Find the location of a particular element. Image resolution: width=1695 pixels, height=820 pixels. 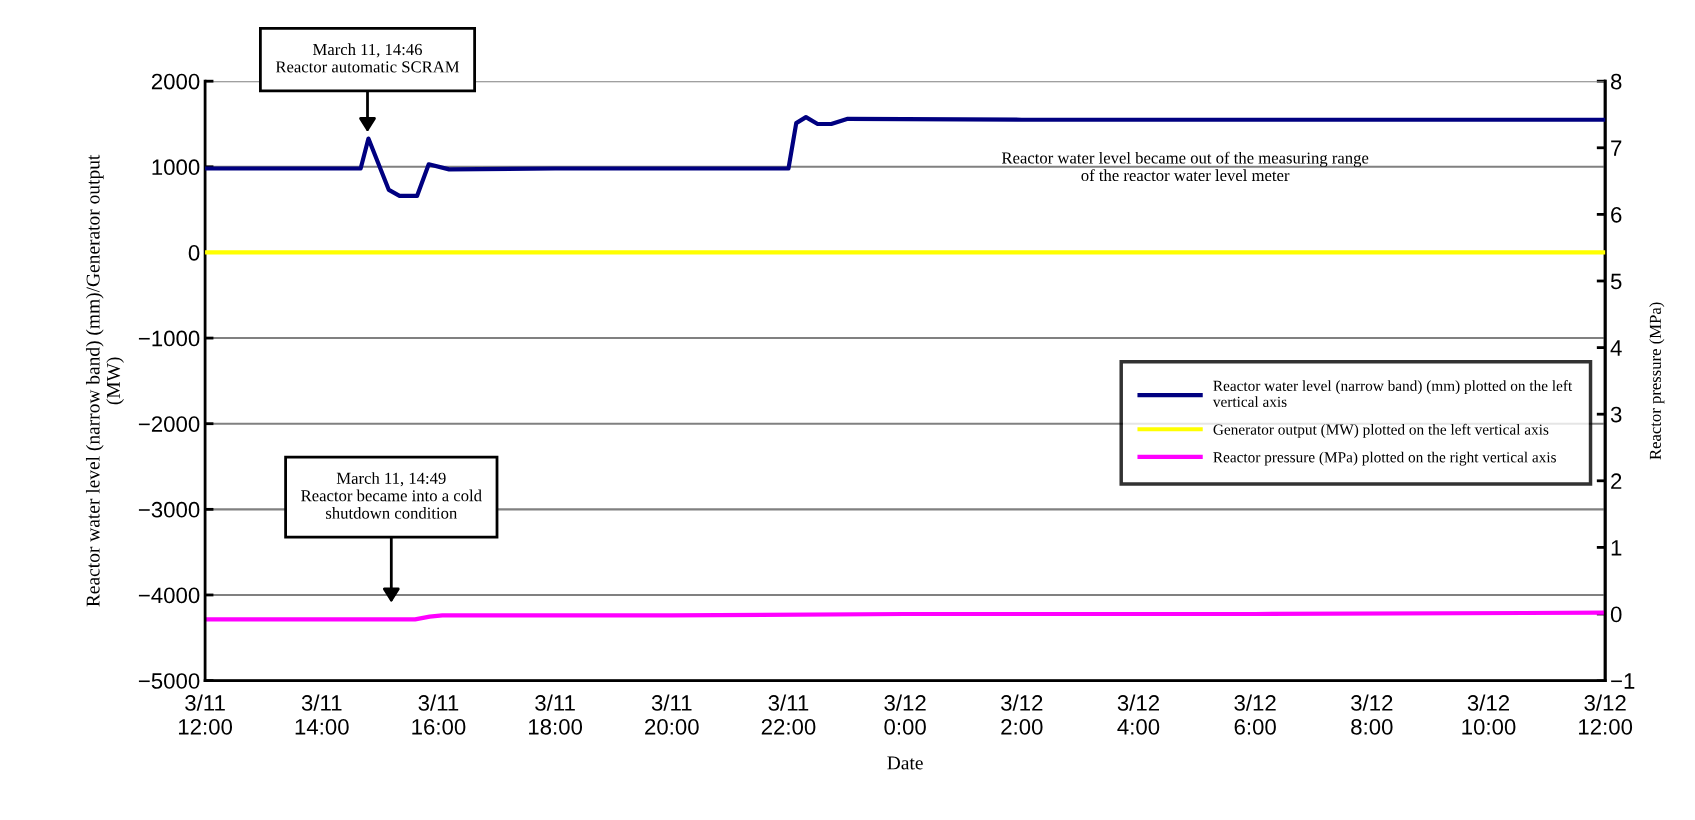

x-tick-label: 3/12 2:00 is located at coordinates (1022, 714).